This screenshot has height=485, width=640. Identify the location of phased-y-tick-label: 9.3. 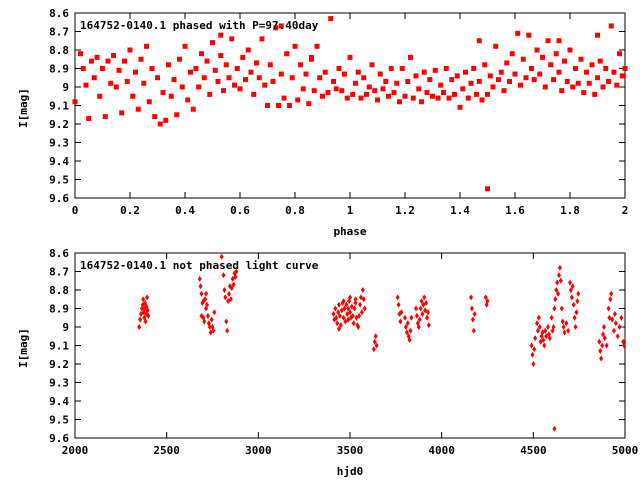
(59, 143).